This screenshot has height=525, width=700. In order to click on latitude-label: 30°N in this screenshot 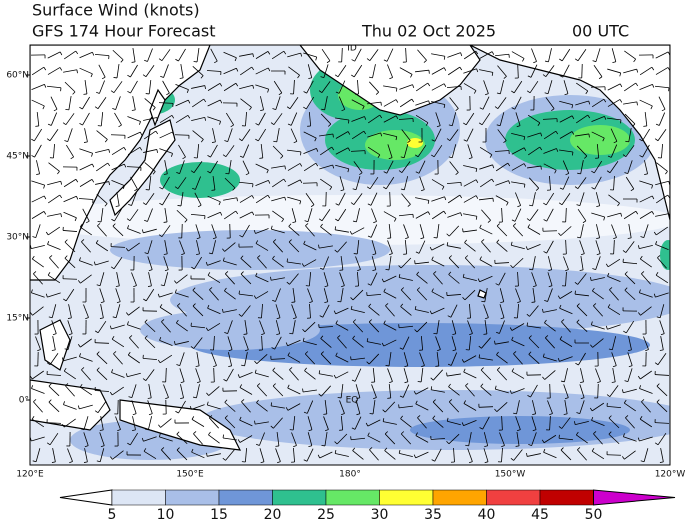, I will do `click(17, 238)`.